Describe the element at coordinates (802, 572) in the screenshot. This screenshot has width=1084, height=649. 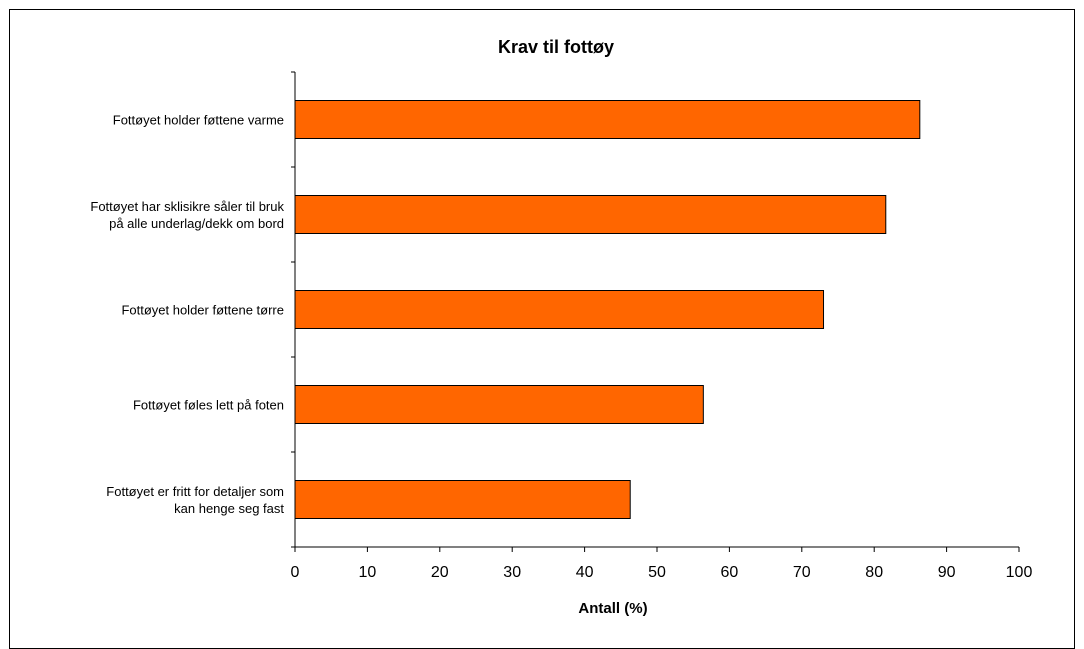
I see `x-tick-label: 70` at that location.